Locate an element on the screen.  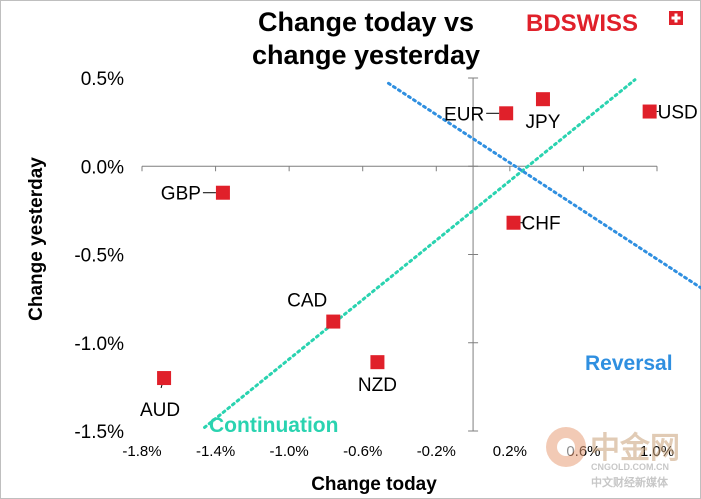
y-tick-label: 0.0% is located at coordinates (102, 167).